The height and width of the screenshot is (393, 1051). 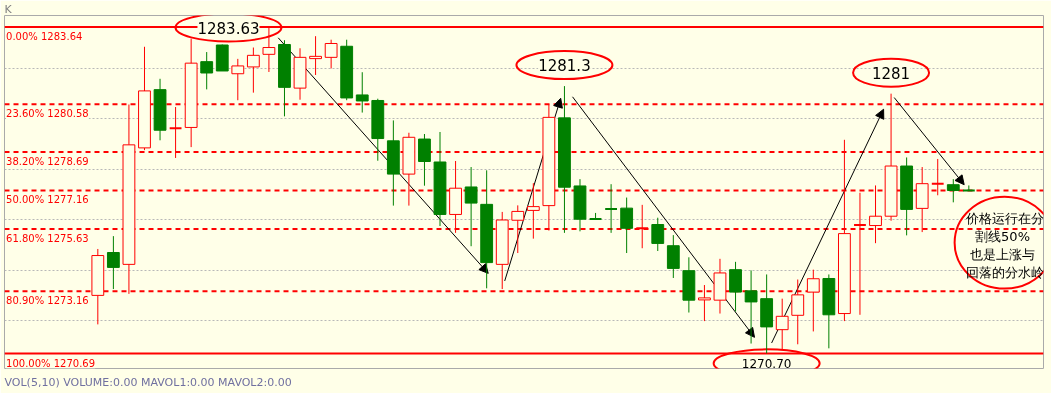 I want to click on text: VOL(5,10) VOLUME:0.00 MAVOL1:0.00 MAVOL2:0.00, so click(x=148, y=382).